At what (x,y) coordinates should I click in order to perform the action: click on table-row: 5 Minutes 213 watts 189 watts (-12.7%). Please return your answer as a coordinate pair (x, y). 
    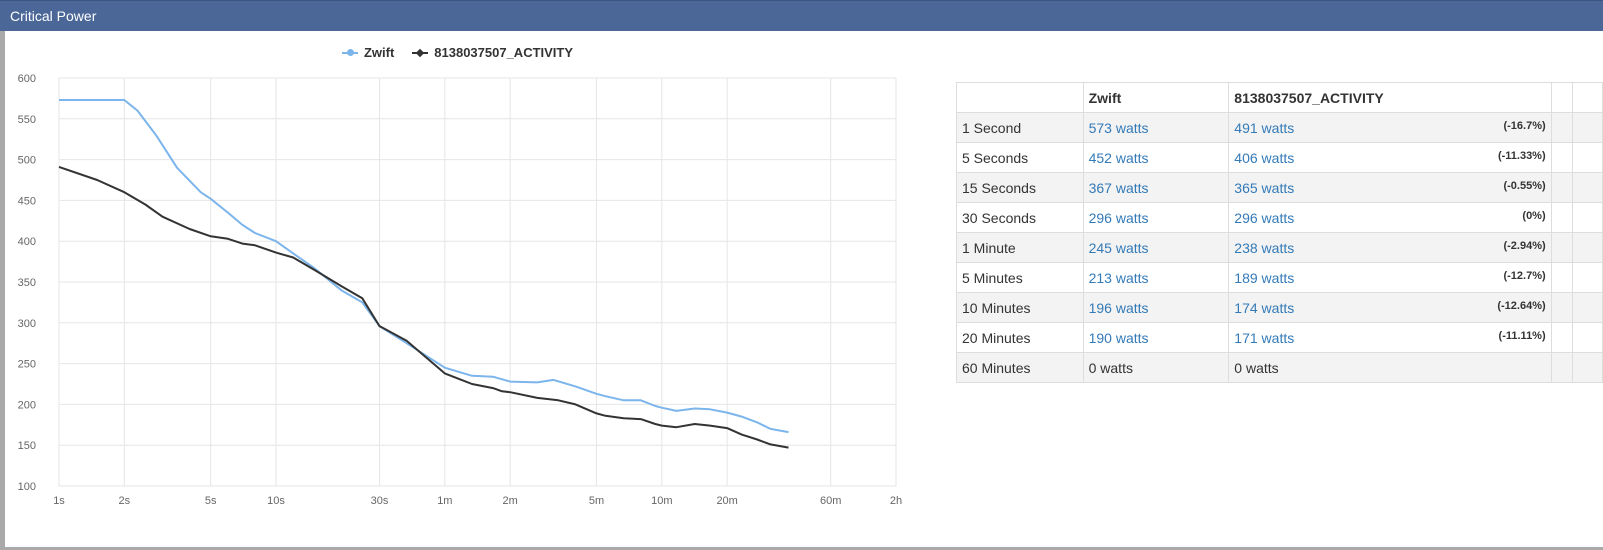
    Looking at the image, I should click on (1279, 277).